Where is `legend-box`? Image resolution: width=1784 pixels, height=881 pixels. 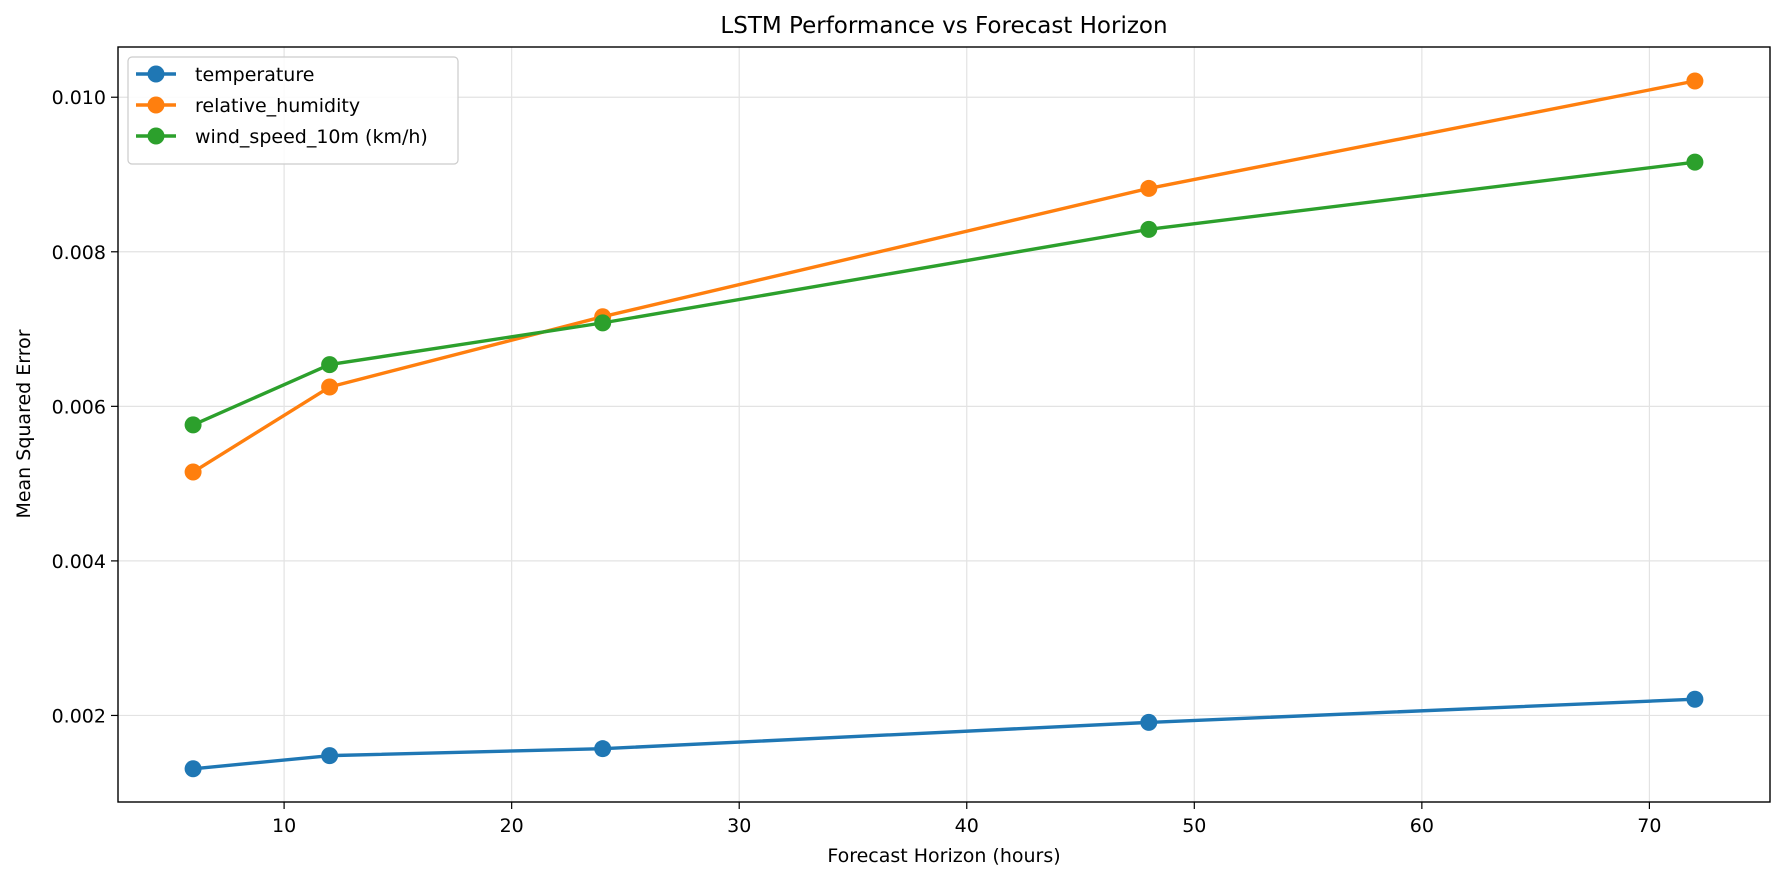 legend-box is located at coordinates (293, 110).